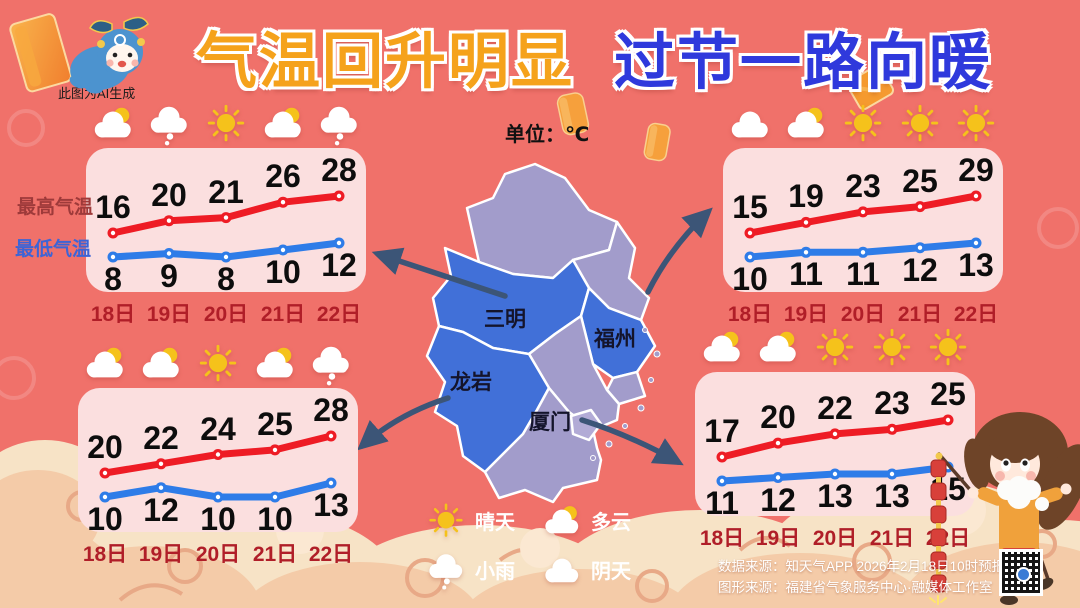 This screenshot has height=608, width=1080. What do you see at coordinates (750, 124) in the screenshot?
I see `weather-icon-overcast` at bounding box center [750, 124].